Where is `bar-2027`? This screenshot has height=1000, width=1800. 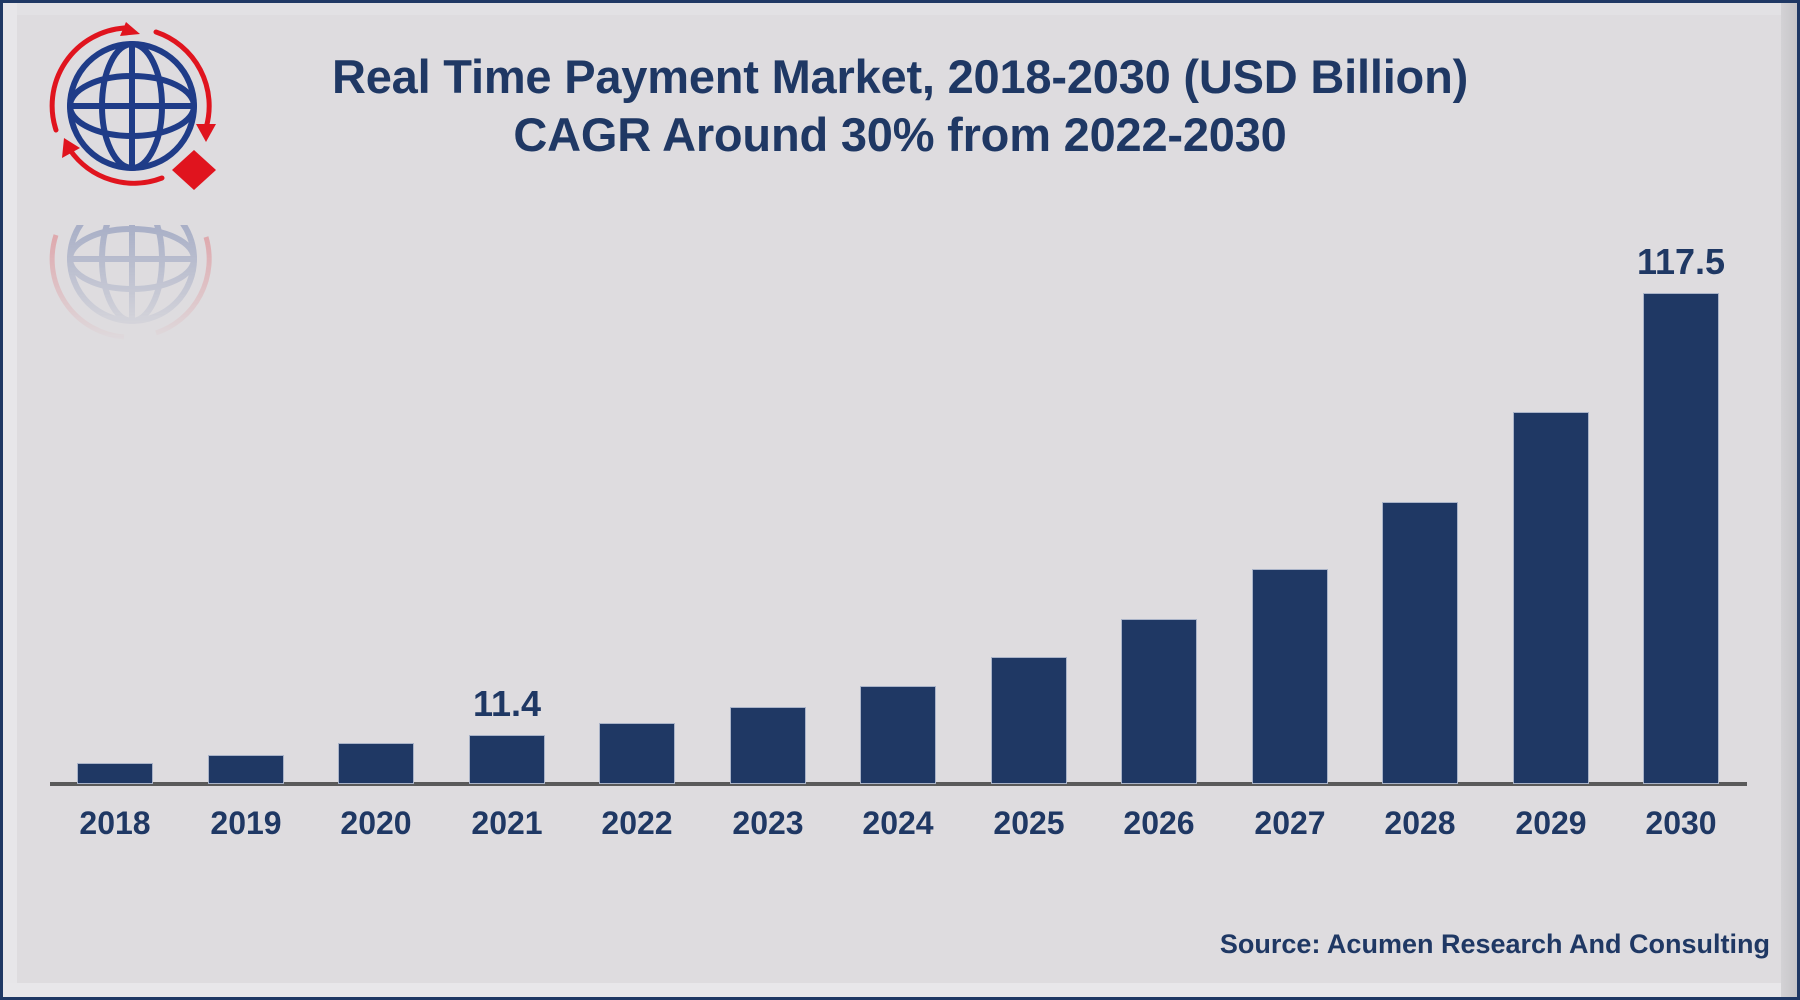
bar-2027 is located at coordinates (1290, 676).